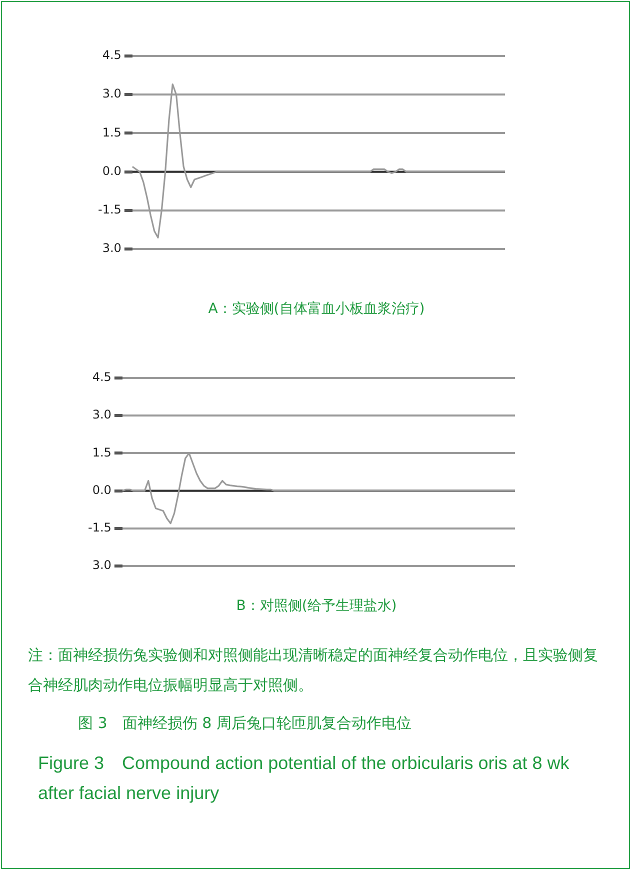 The image size is (633, 872). Describe the element at coordinates (316, 309) in the screenshot. I see `text: A：实验侧(自体富血小板血浆治疗)` at that location.